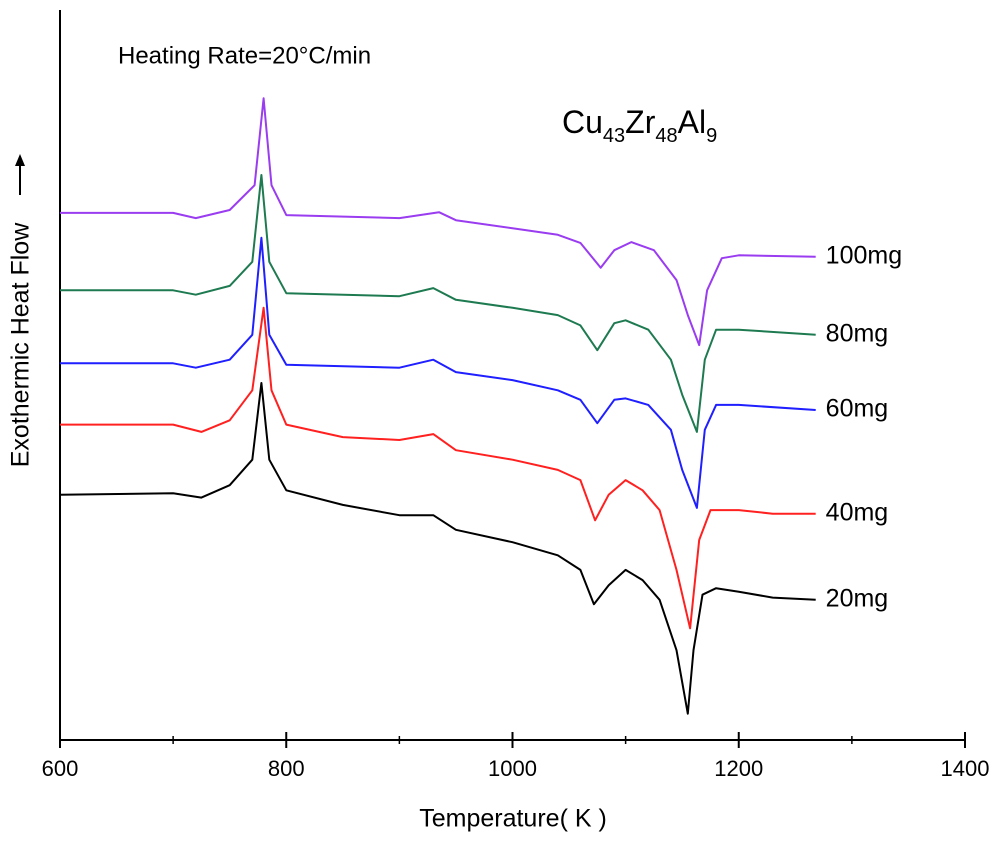  Describe the element at coordinates (286, 768) in the screenshot. I see `x-tick-label: 800` at that location.